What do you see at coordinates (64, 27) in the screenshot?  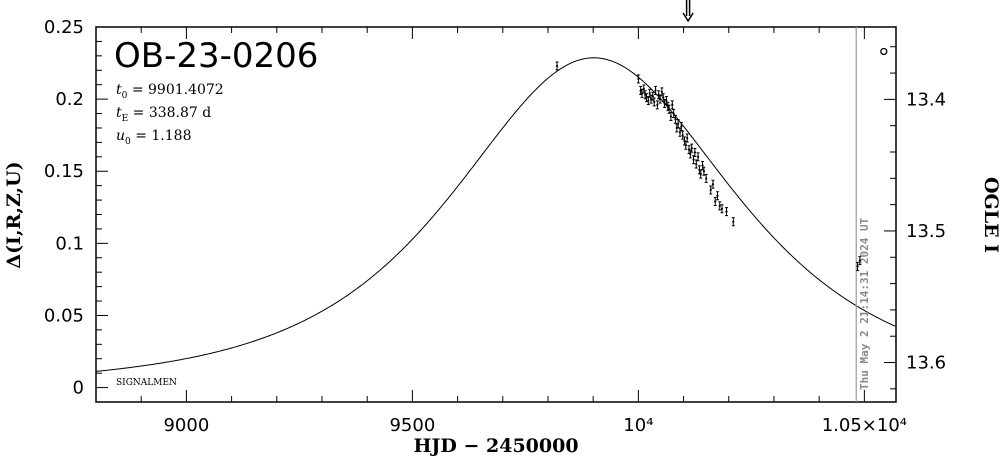 I see `y-left-tick-label: 0.25` at bounding box center [64, 27].